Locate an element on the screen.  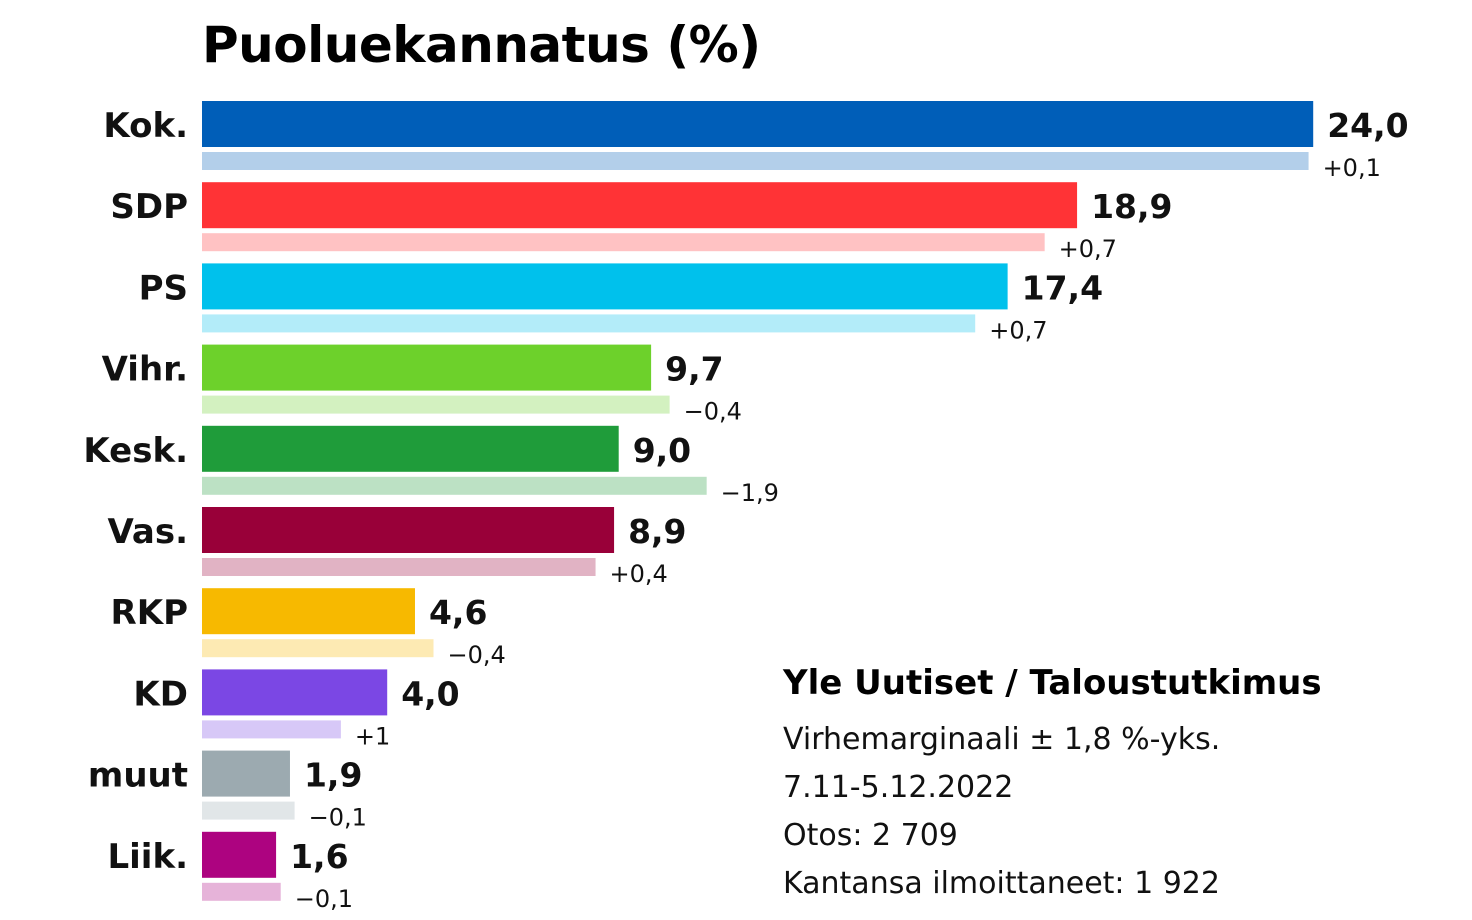
change-label-vas: +0,4 is located at coordinates (639, 574).